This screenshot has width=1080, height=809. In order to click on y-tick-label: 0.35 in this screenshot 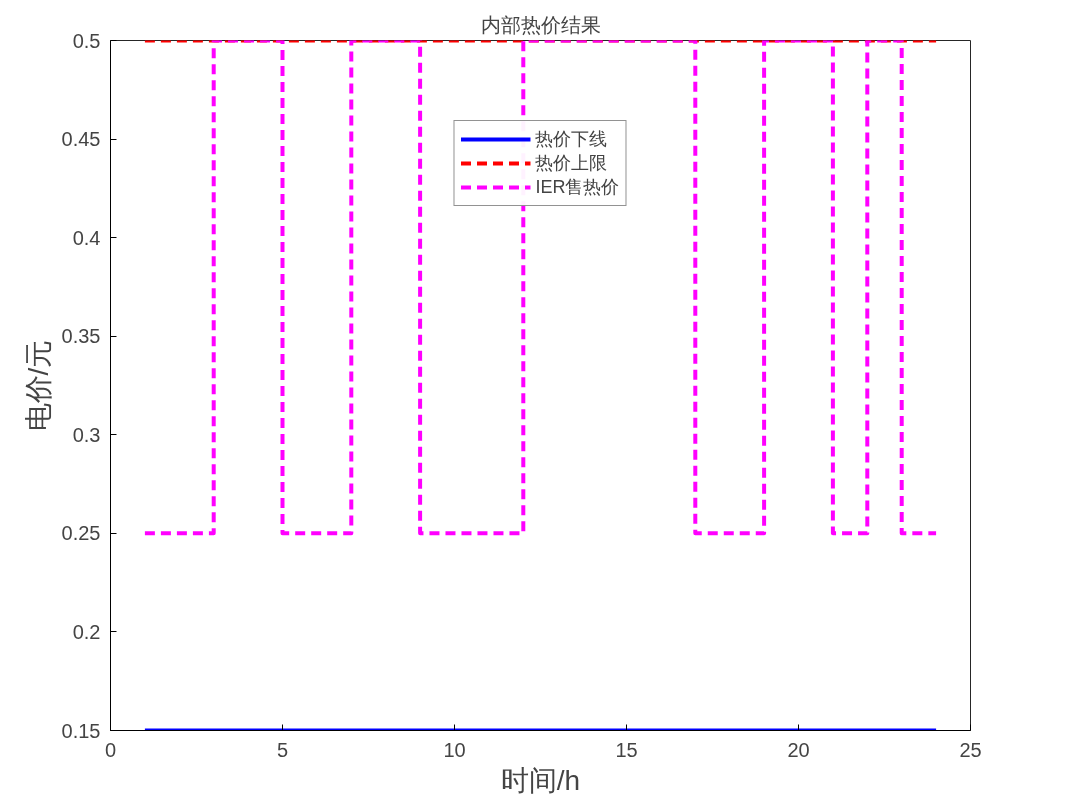, I will do `click(81, 336)`.